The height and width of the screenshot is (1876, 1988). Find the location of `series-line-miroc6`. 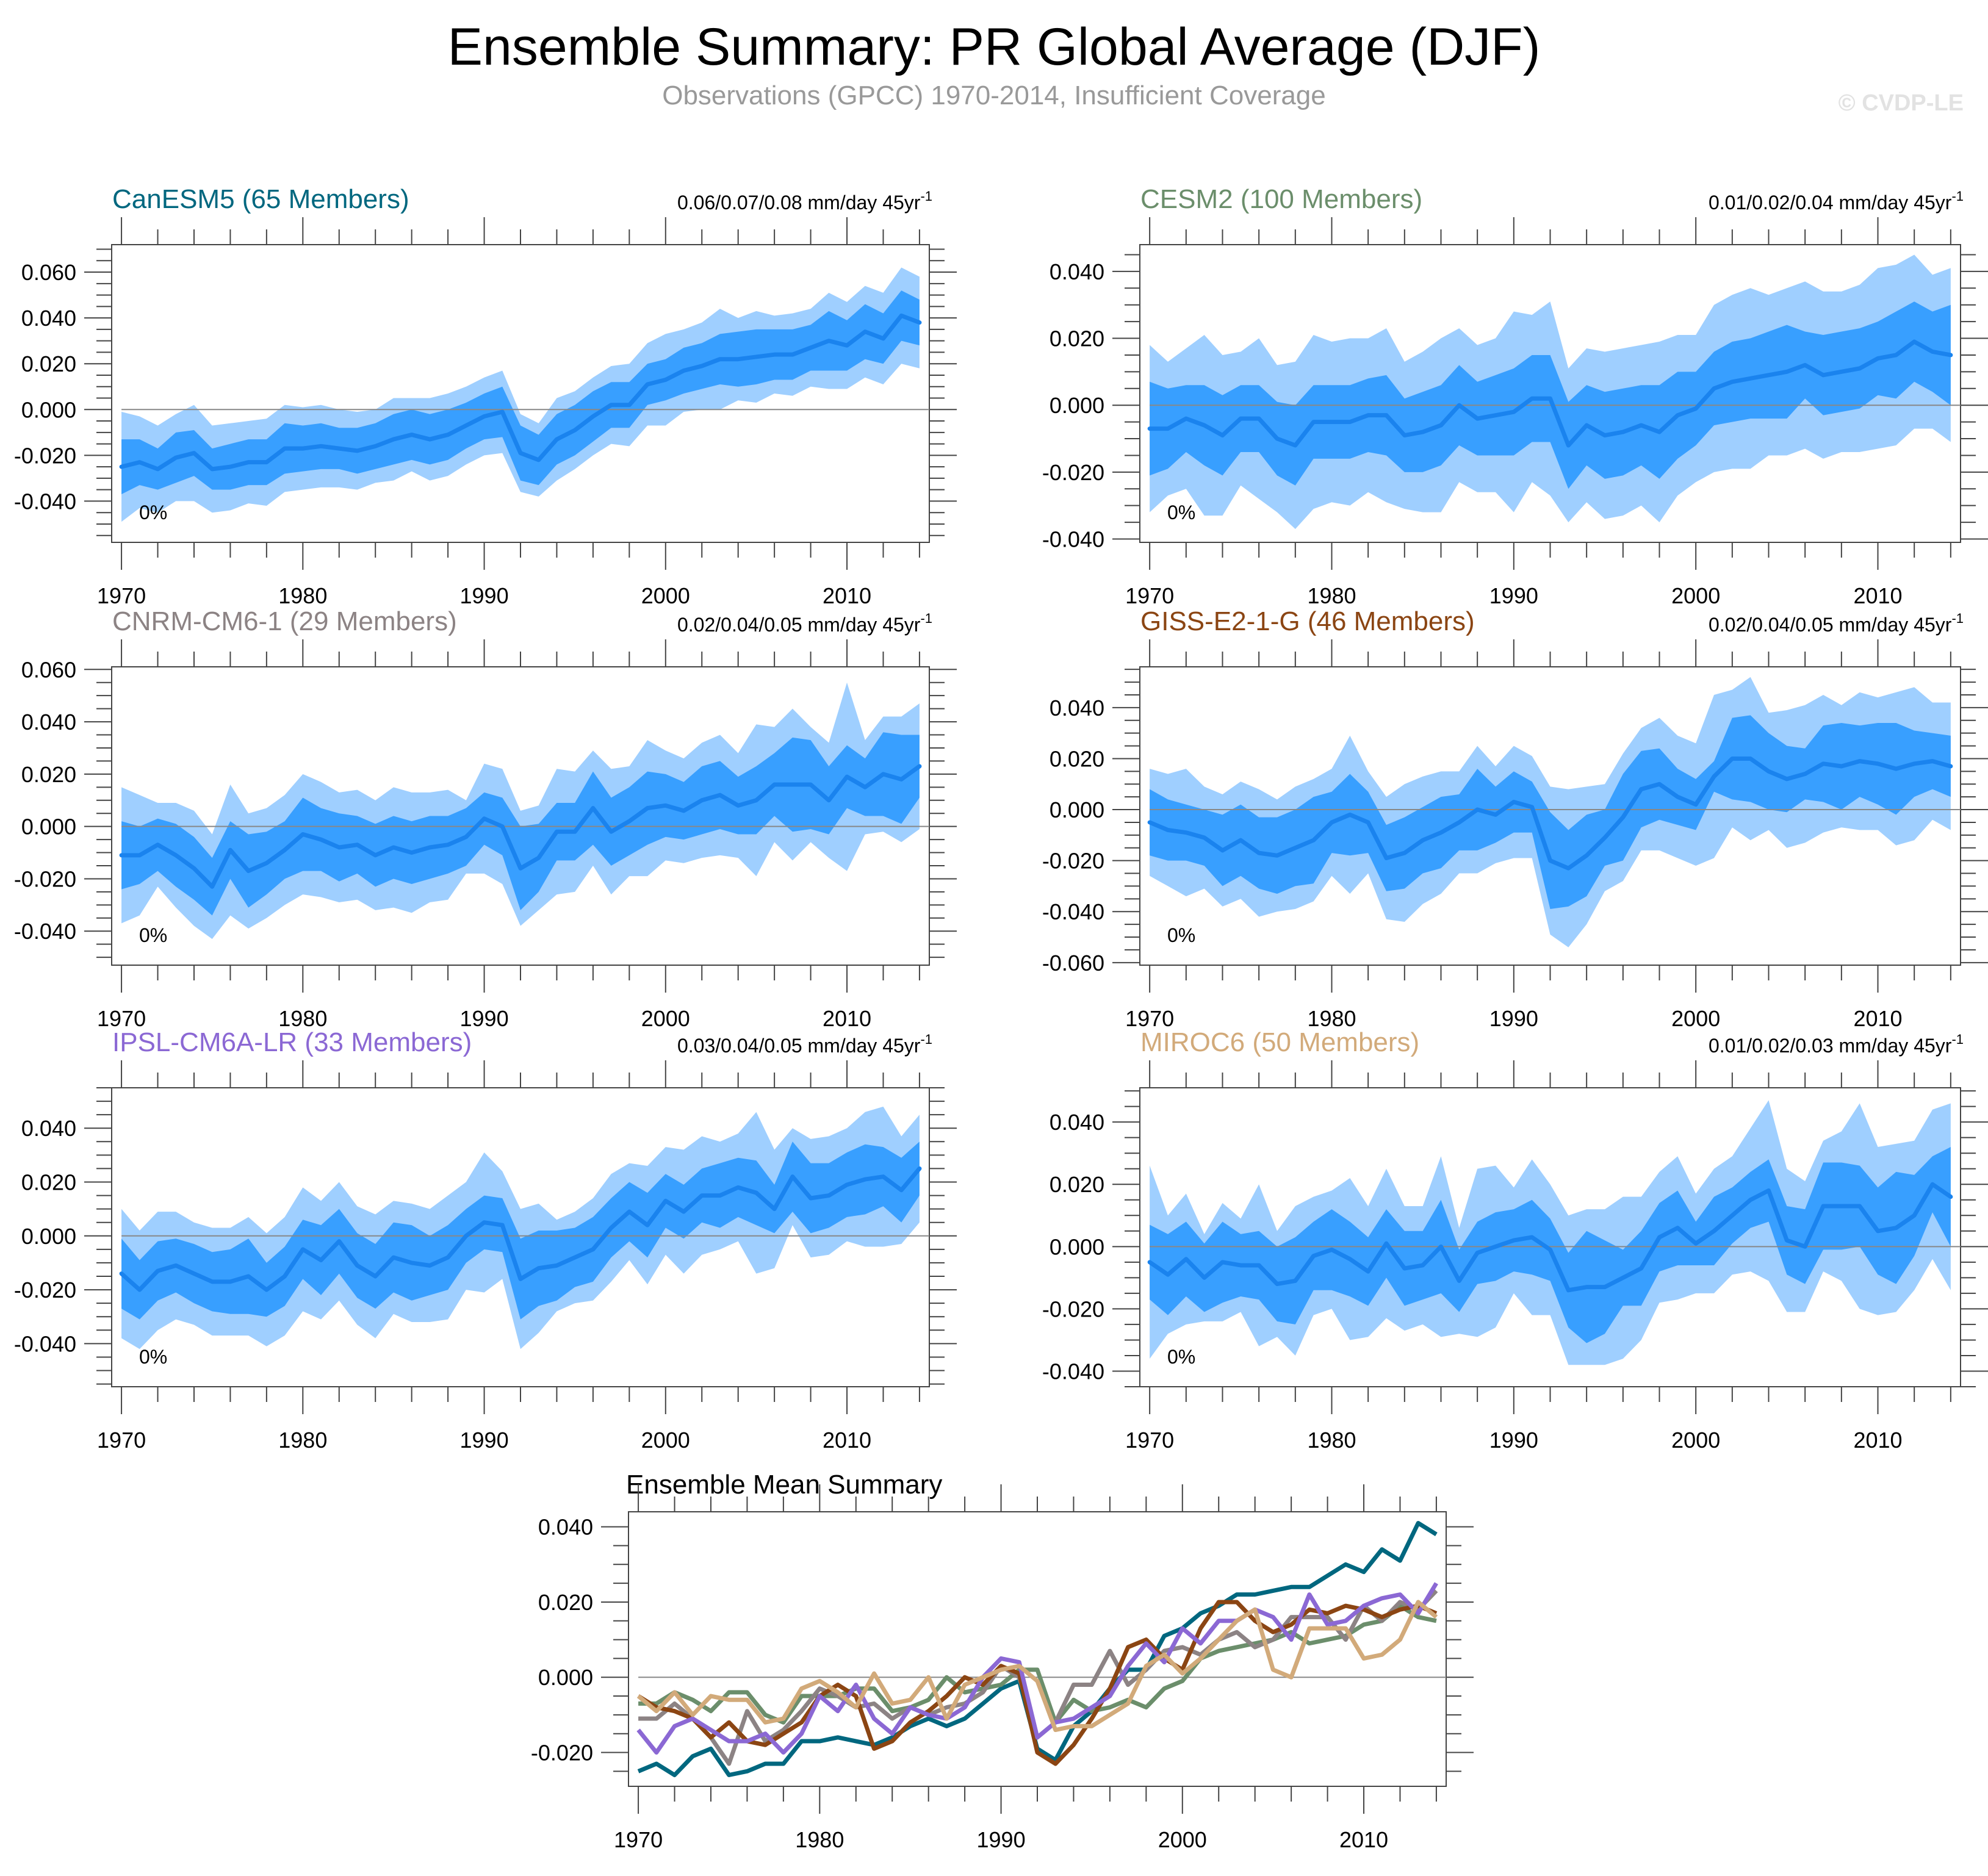

series-line-miroc6 is located at coordinates (1037, 1667).